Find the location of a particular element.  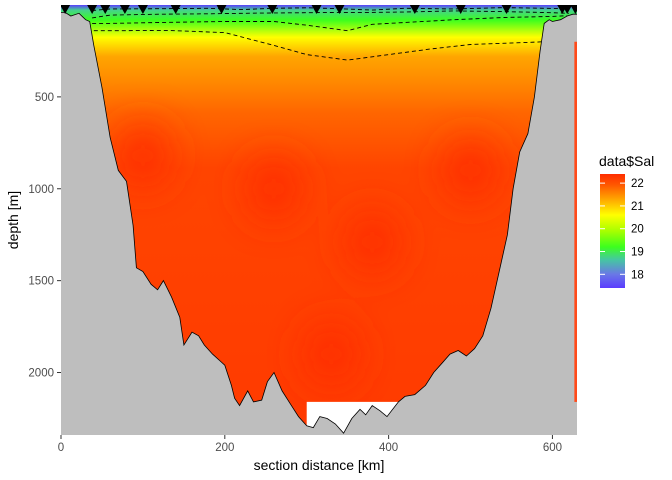

edge-profile-strip is located at coordinates (575, 221).